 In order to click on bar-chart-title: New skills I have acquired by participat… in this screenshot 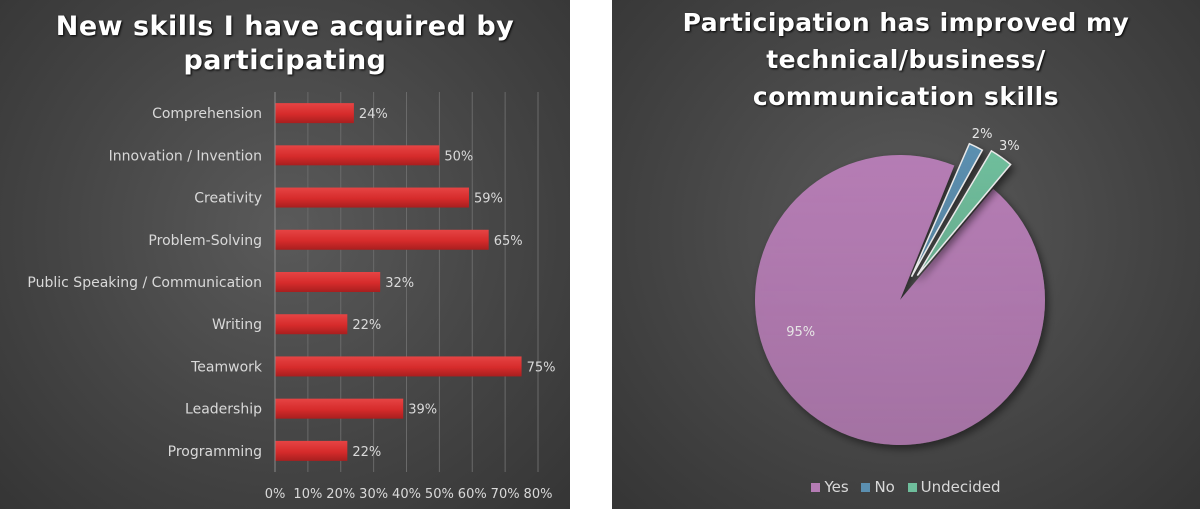, I will do `click(285, 44)`.